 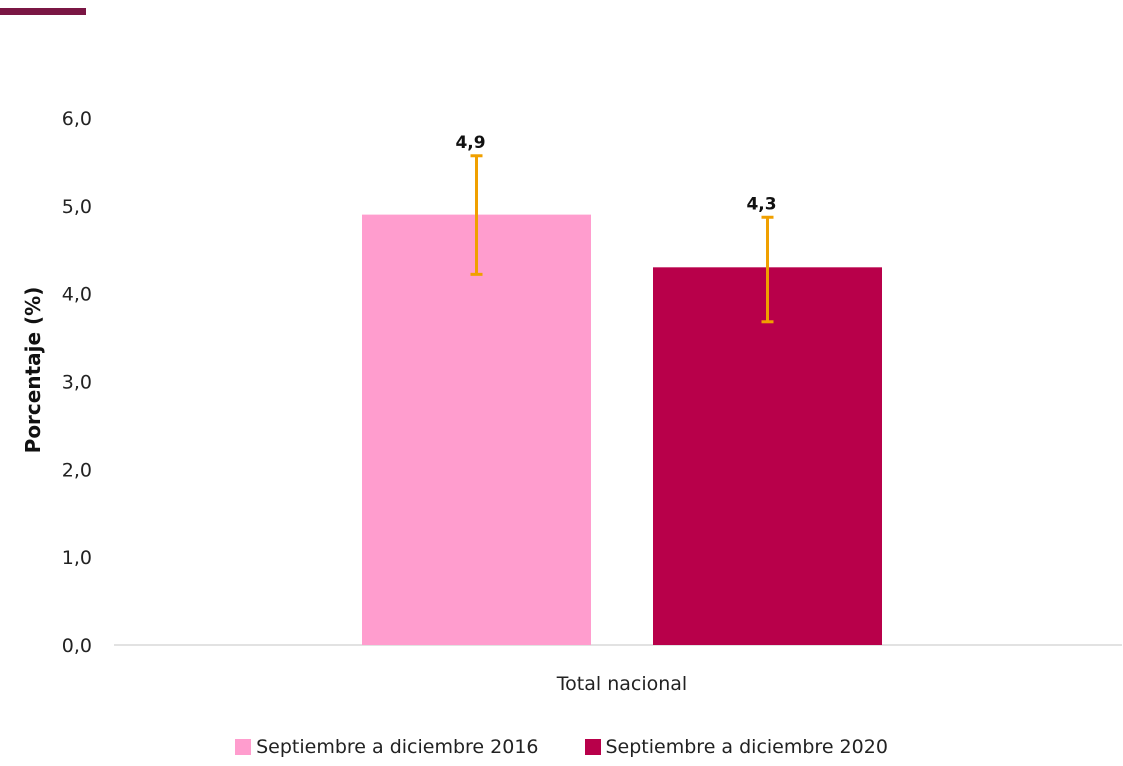 What do you see at coordinates (77, 470) in the screenshot?
I see `y-tick-label: 2,0` at bounding box center [77, 470].